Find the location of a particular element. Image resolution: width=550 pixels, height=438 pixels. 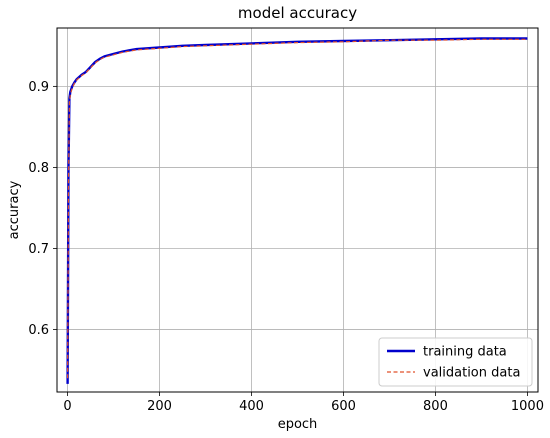

chart-title: model accuracy is located at coordinates (297, 13).